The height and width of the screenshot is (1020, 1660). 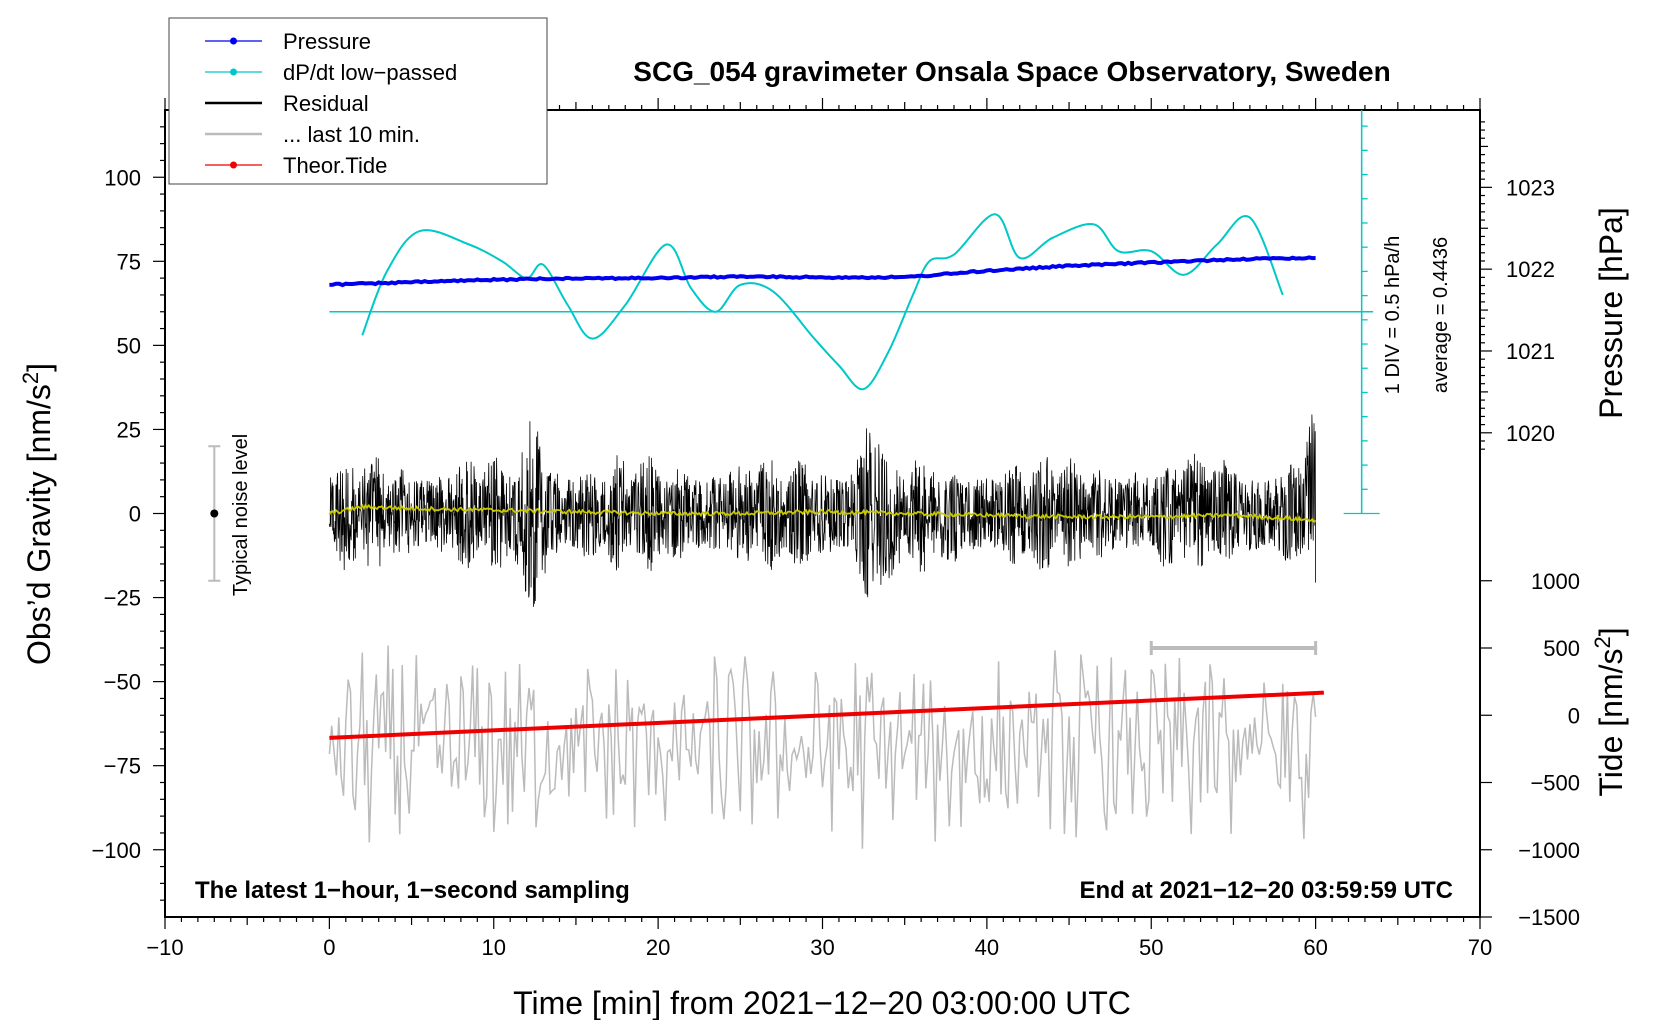 I want to click on legend-label: dP/dt low−passed, so click(x=370, y=72).